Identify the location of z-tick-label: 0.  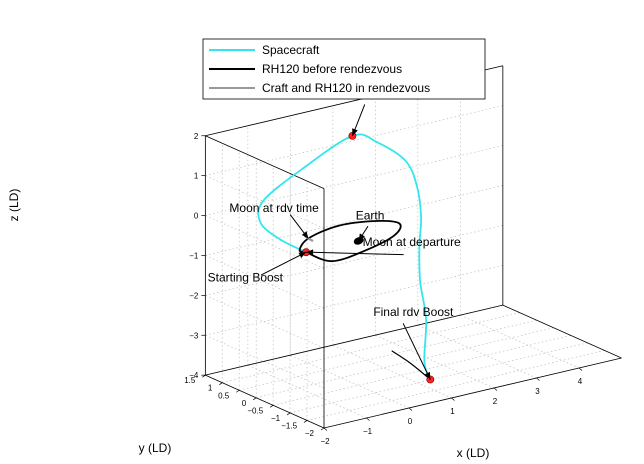
(196, 216).